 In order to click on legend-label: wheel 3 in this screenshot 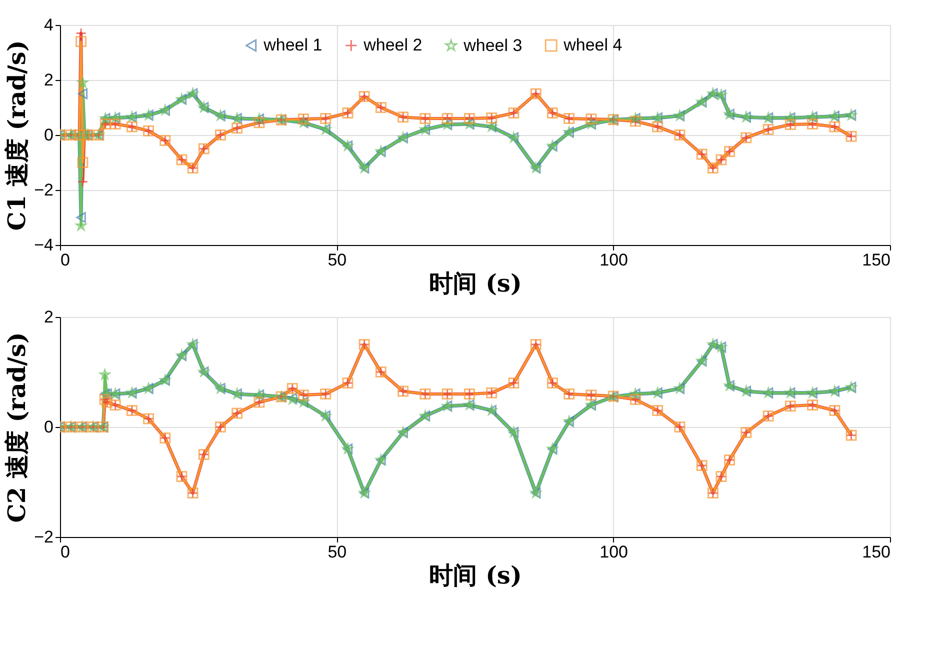, I will do `click(492, 45)`.